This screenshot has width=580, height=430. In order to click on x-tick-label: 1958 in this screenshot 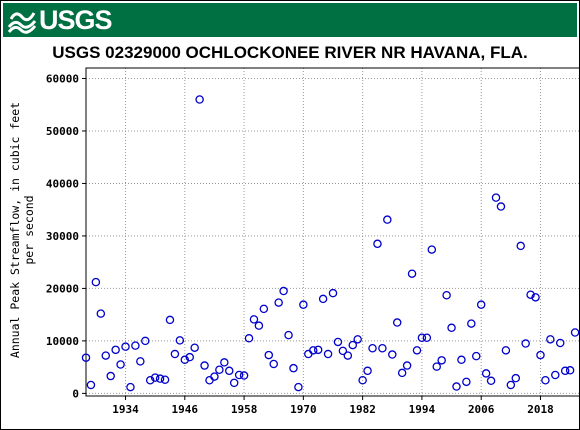, I will do `click(244, 409)`.